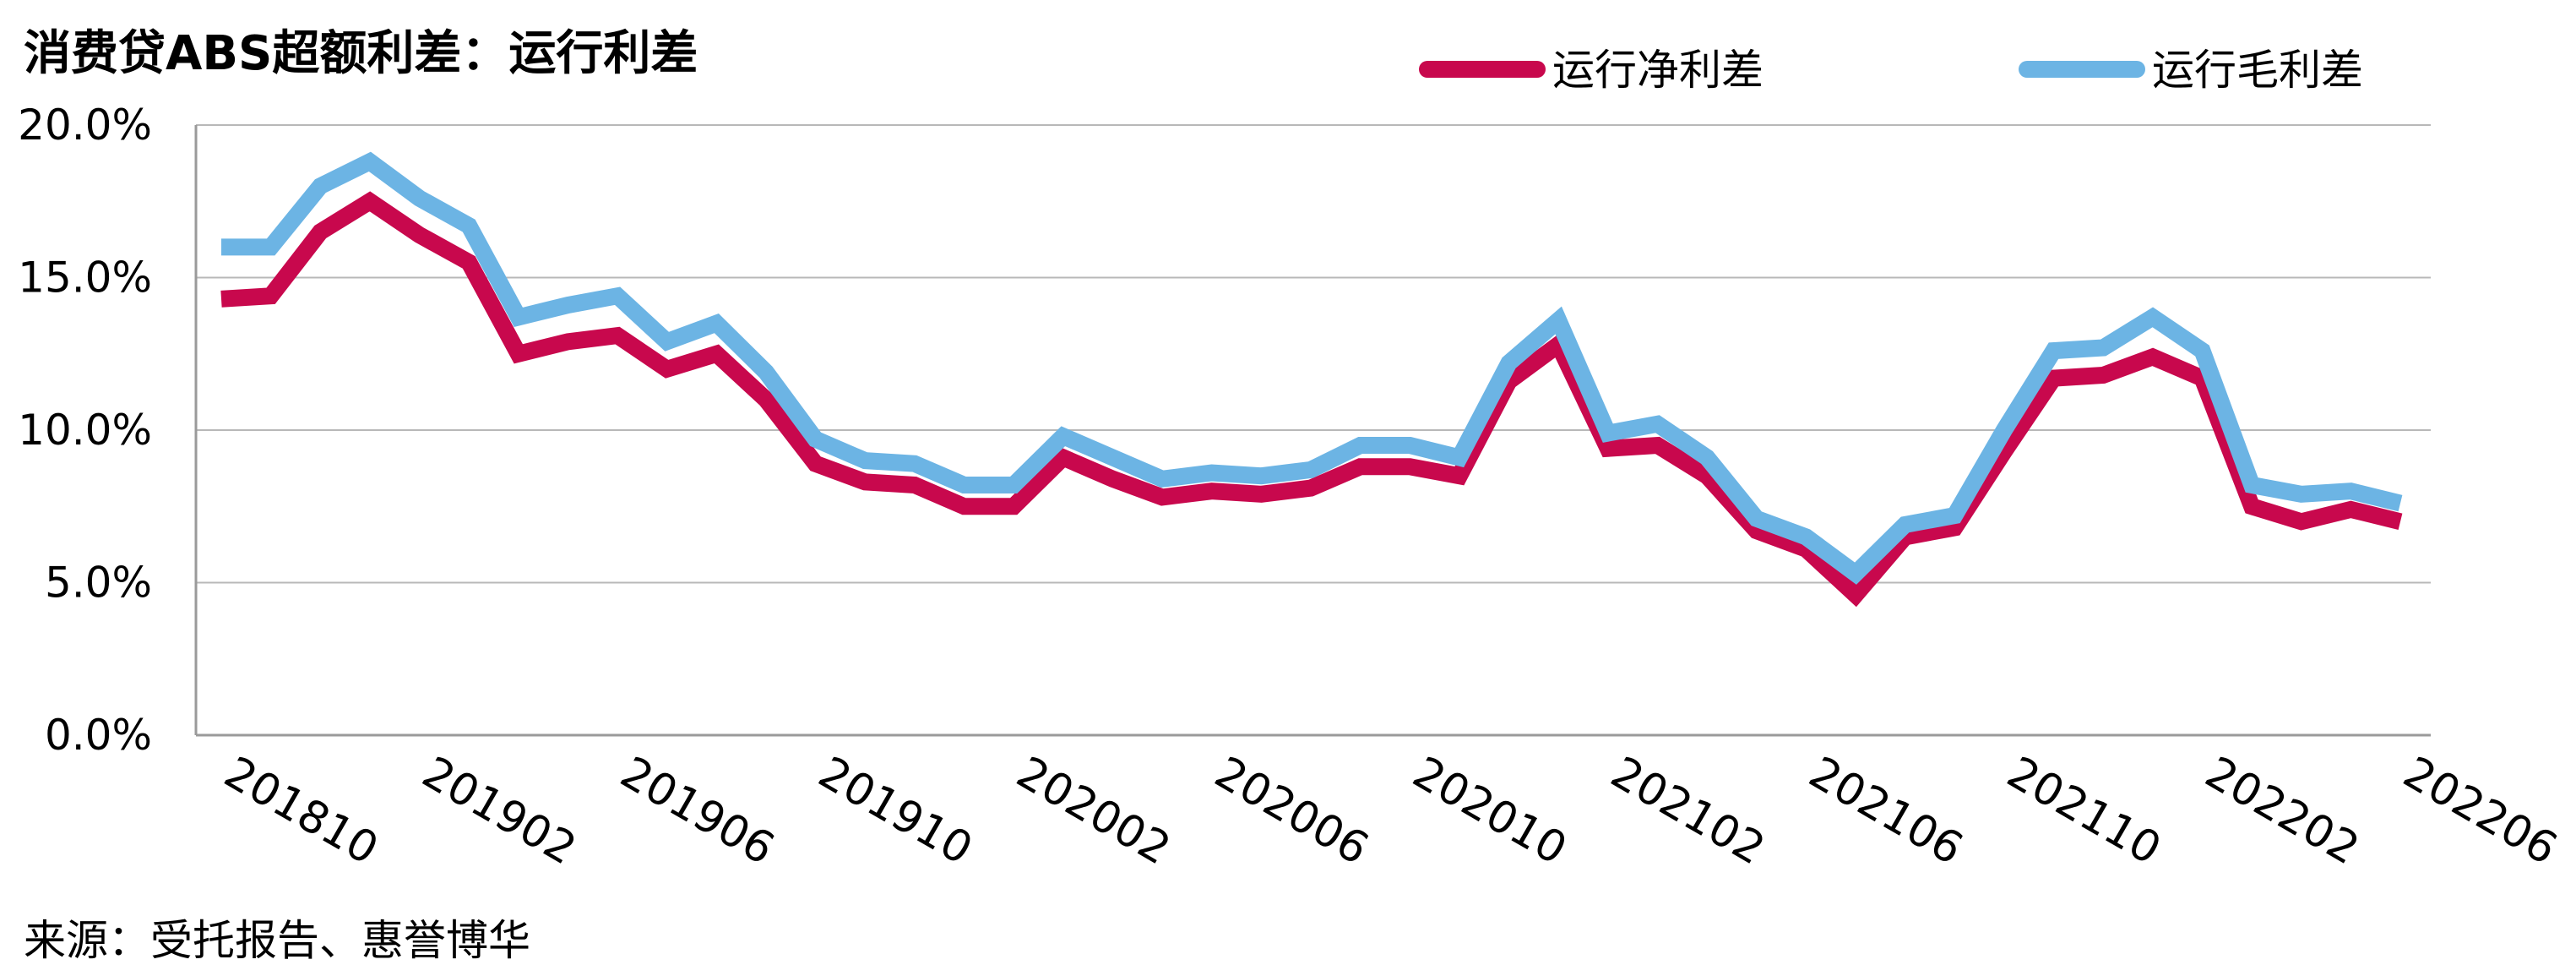 This screenshot has height=965, width=2576. I want to click on x-tick-label: 202102, so click(1687, 811).